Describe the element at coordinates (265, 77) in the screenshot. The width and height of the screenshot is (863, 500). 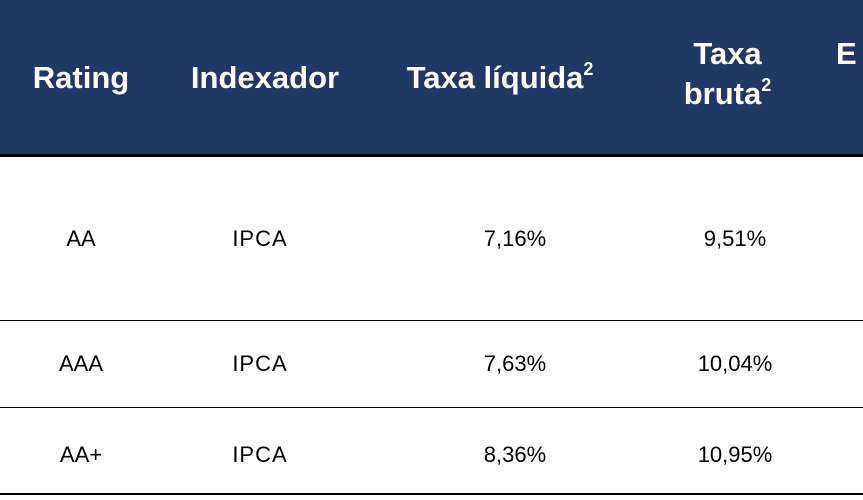
I see `header-indexador: Indexador` at that location.